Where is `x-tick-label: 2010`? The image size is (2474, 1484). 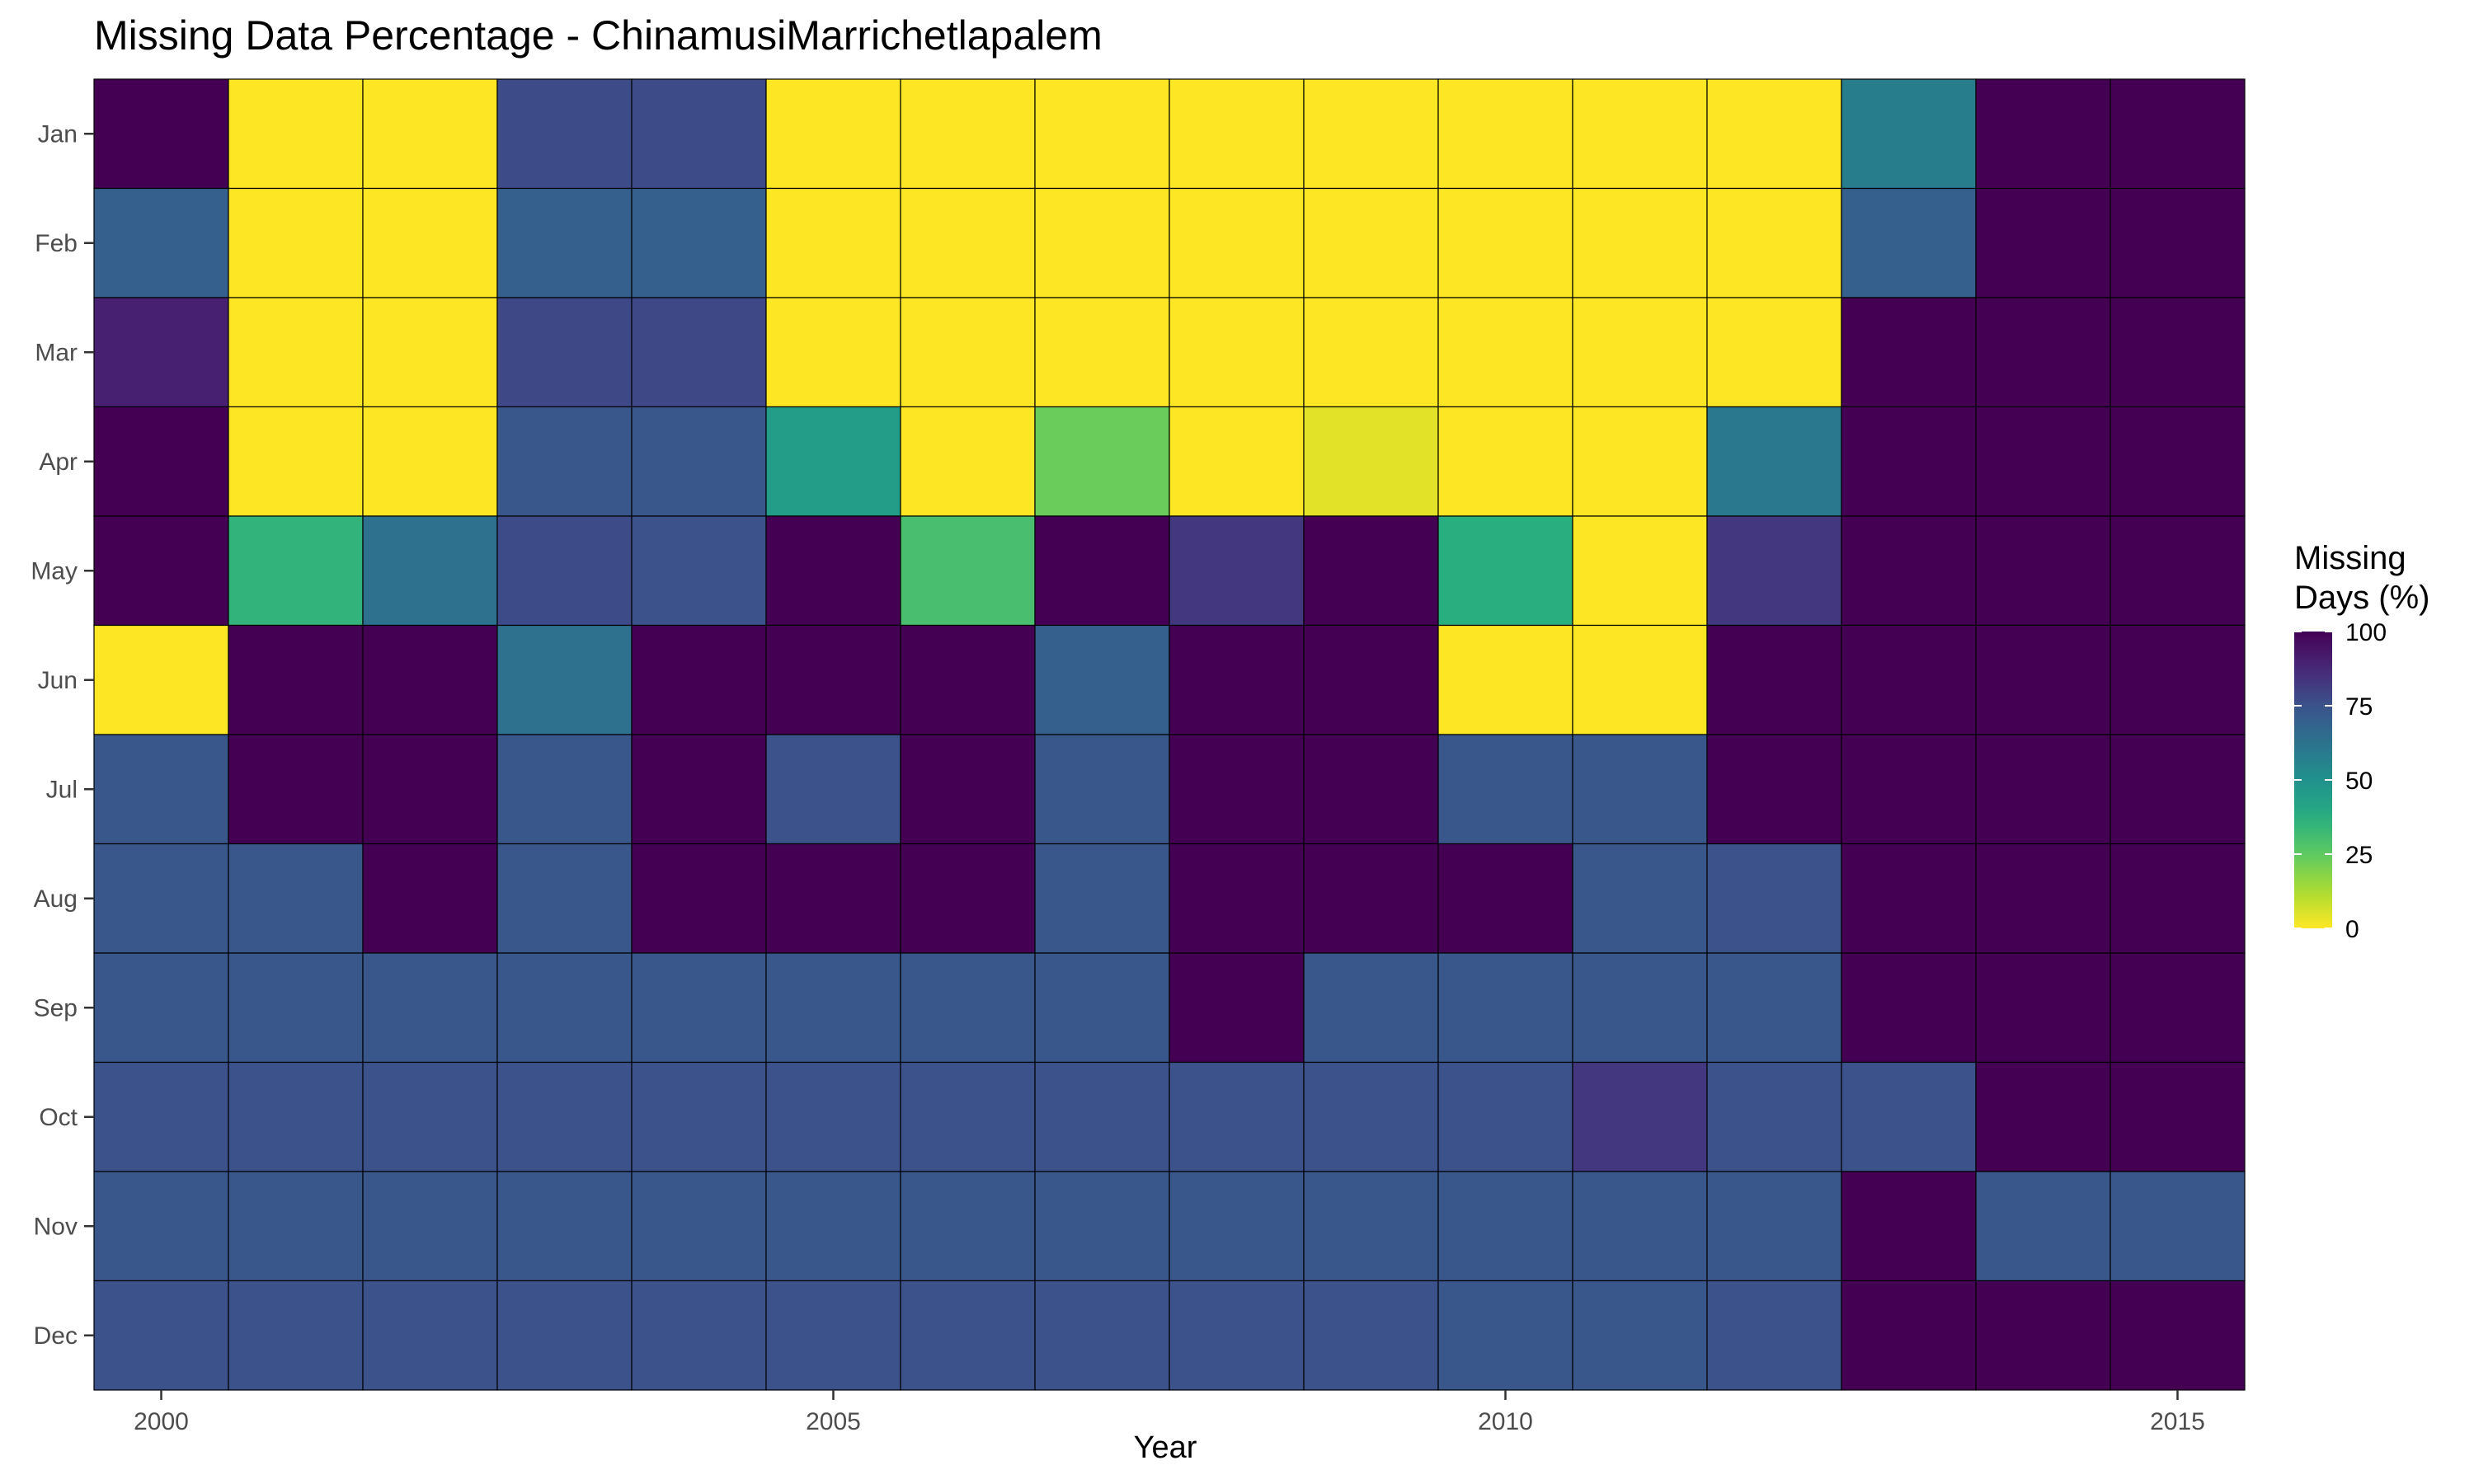
x-tick-label: 2010 is located at coordinates (1505, 1421).